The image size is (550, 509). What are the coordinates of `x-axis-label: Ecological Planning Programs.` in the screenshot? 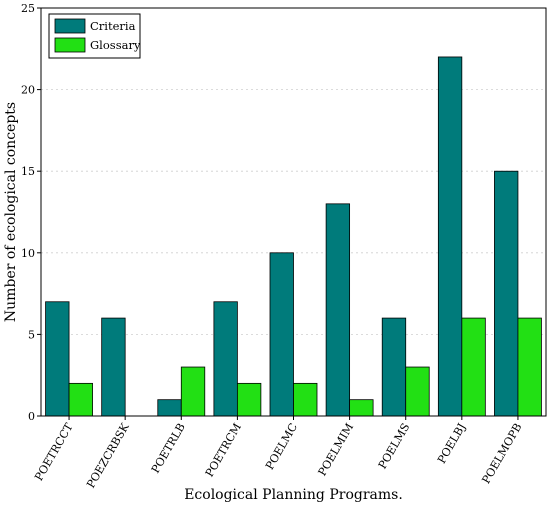 It's located at (293, 495).